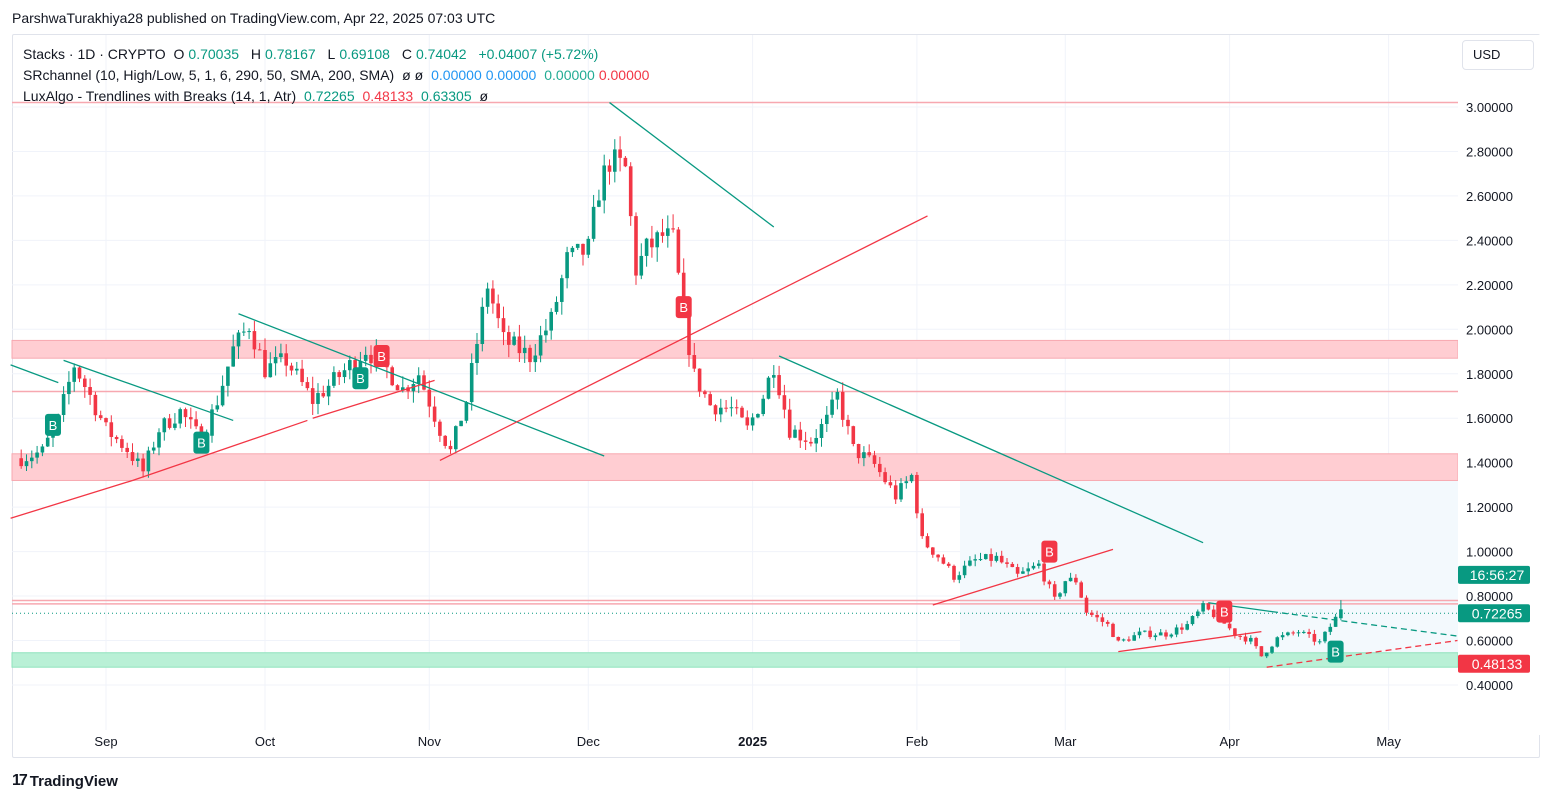 Image resolution: width=1553 pixels, height=803 pixels. Describe the element at coordinates (484, 96) in the screenshot. I see `na-value: ø` at that location.